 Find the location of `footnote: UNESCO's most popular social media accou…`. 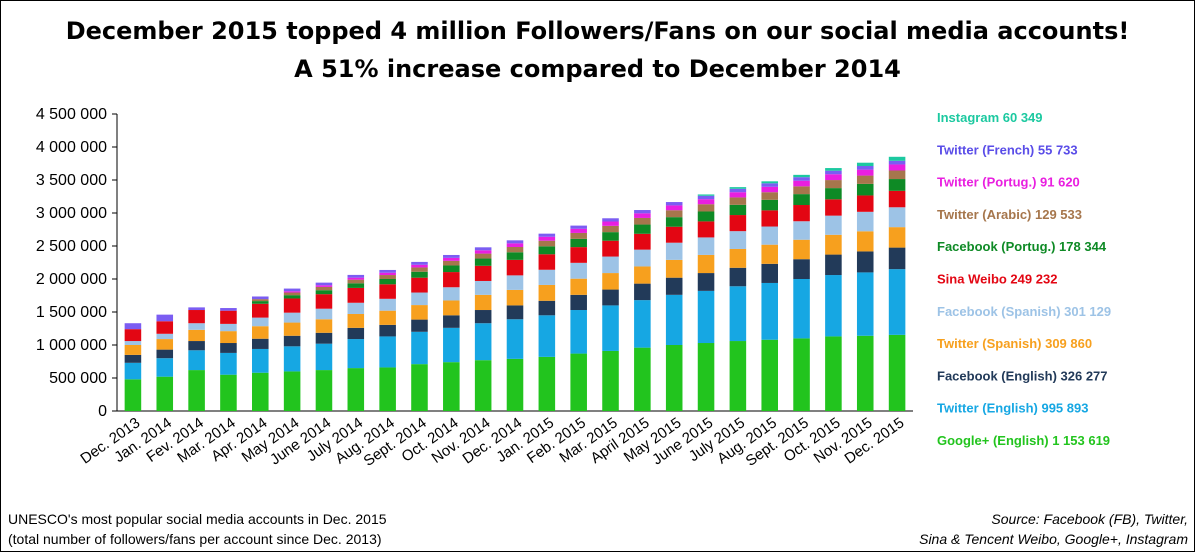

footnote: UNESCO's most popular social media accou… is located at coordinates (197, 529).